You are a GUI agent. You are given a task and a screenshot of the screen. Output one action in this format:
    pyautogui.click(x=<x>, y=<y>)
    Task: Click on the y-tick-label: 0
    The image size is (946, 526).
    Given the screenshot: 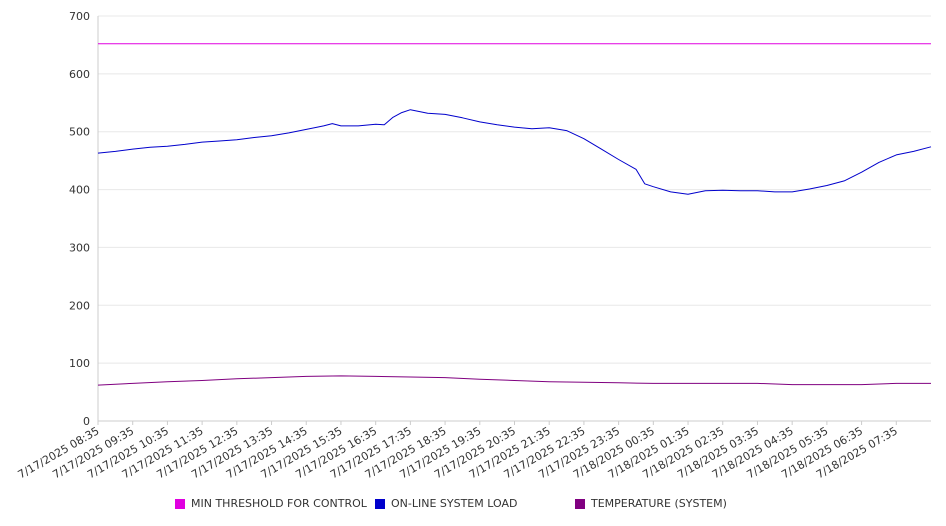 What is the action you would take?
    pyautogui.click(x=86, y=421)
    